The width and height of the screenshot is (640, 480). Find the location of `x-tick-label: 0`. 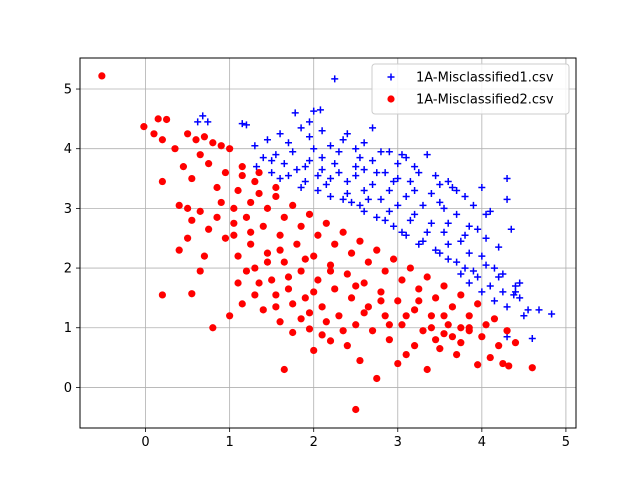

x-tick-label: 0 is located at coordinates (145, 442).